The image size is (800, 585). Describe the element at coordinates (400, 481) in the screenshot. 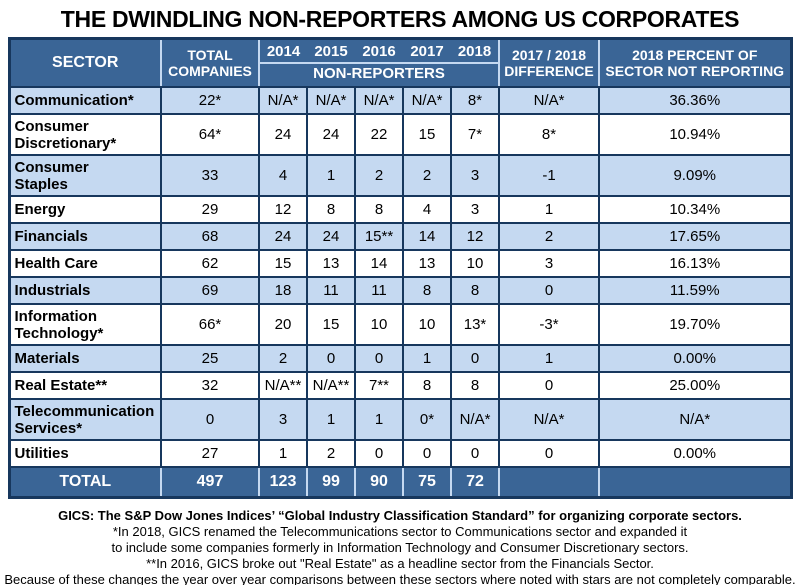

I see `total-row: TOTAL 497 123 99 90 75 72` at that location.